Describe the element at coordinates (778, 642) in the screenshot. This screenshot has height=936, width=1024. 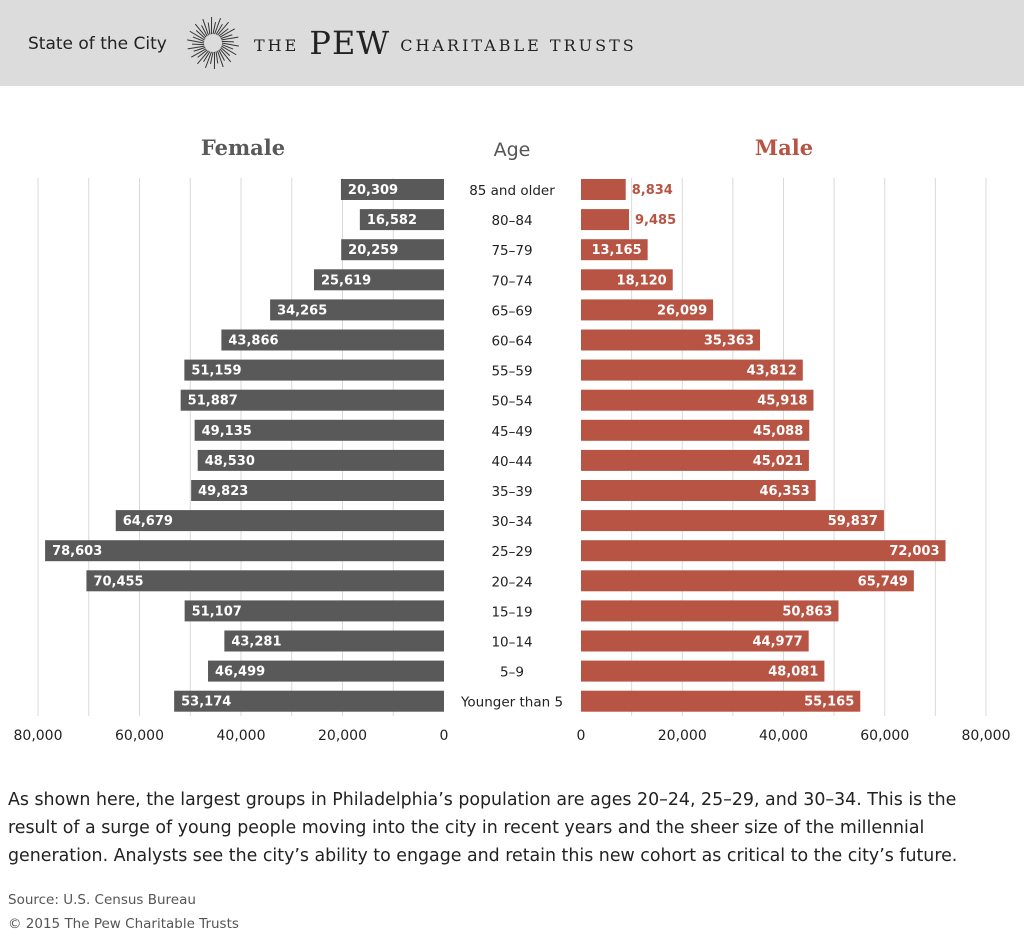
I see `male-value-label: 44,977` at that location.